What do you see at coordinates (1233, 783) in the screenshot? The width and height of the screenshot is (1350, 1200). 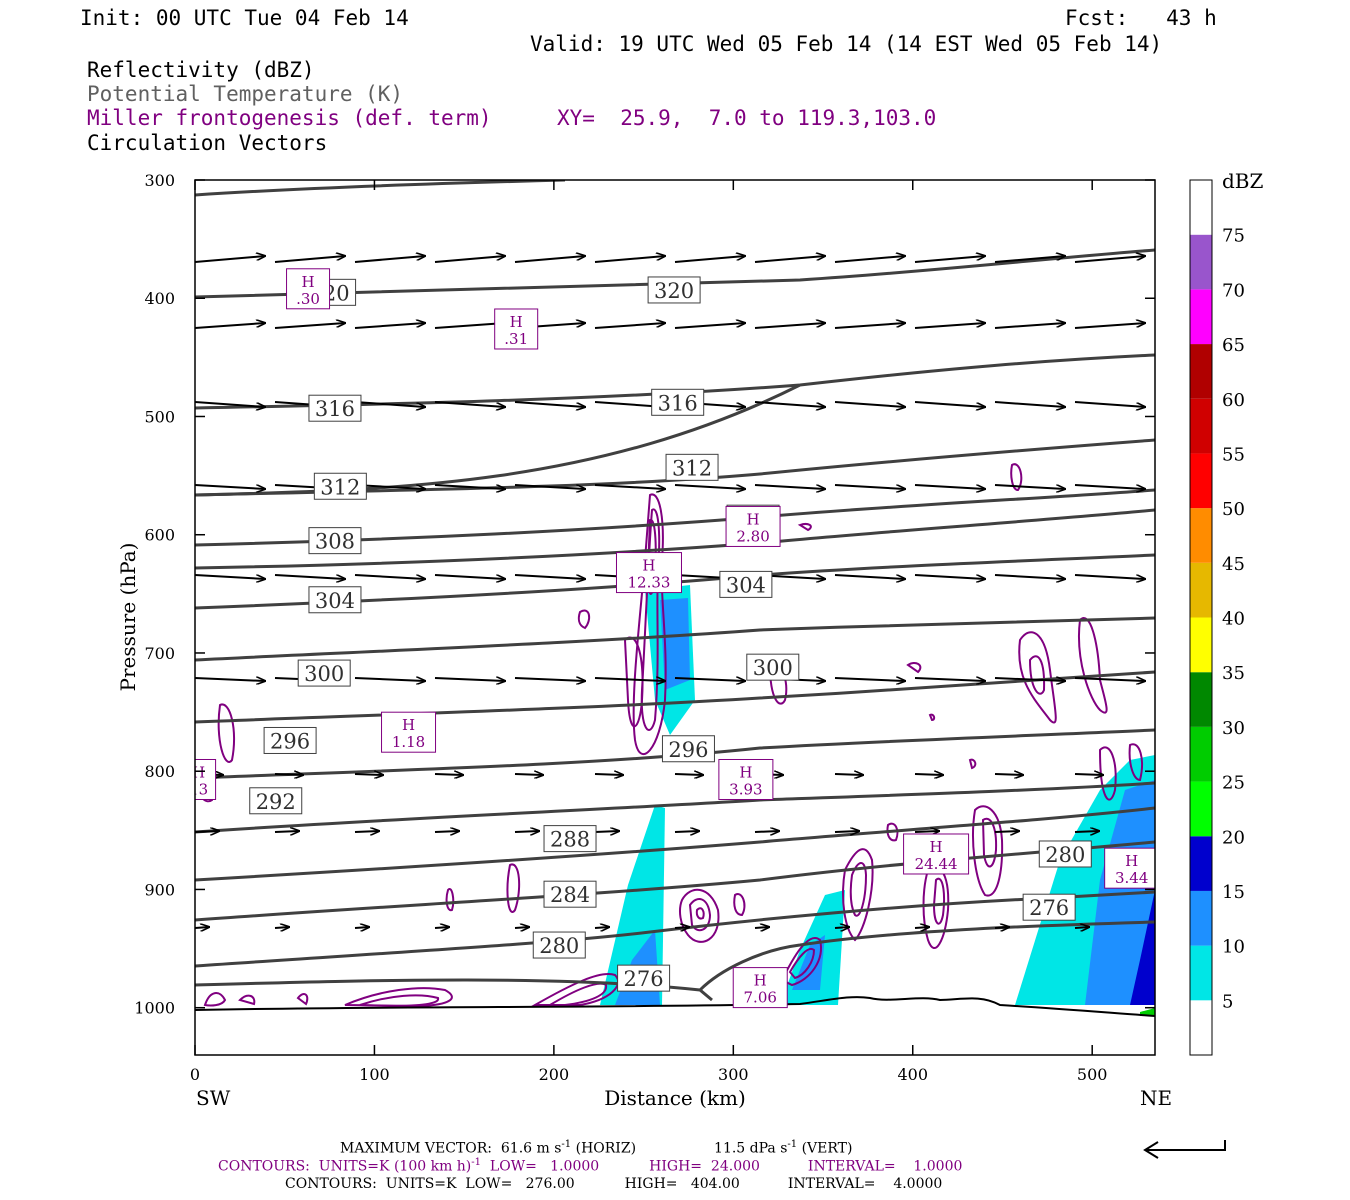 I see `colorbar-label: 25` at bounding box center [1233, 783].